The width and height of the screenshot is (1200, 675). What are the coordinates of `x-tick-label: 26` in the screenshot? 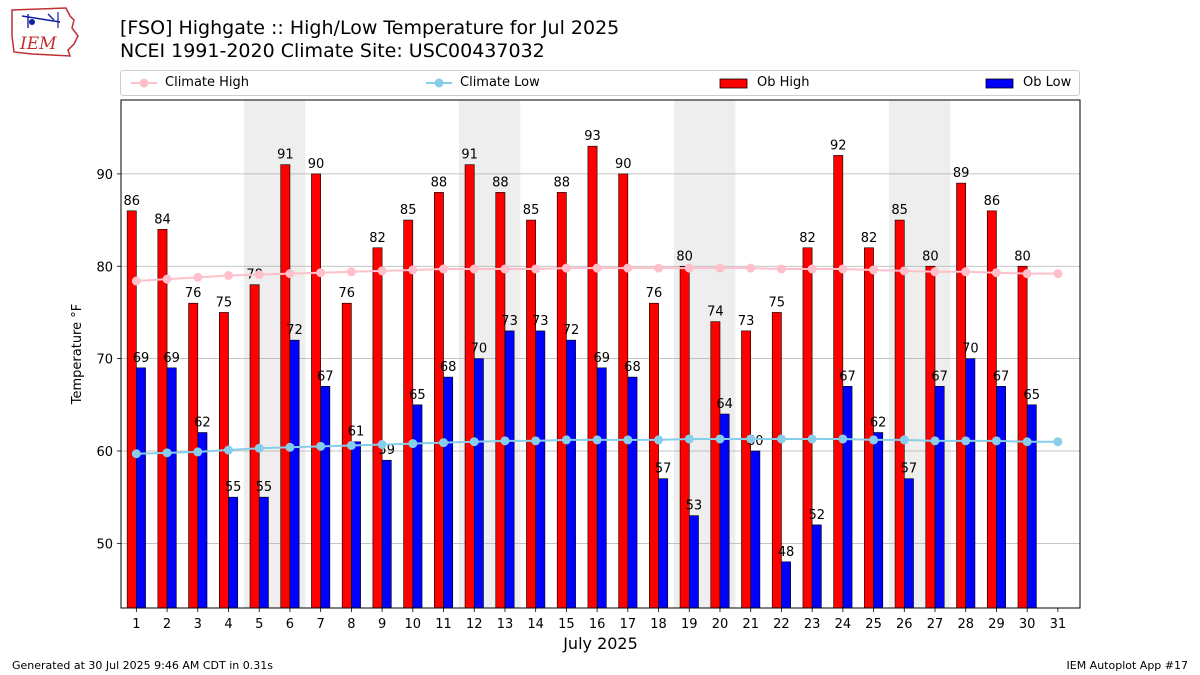 It's located at (904, 624).